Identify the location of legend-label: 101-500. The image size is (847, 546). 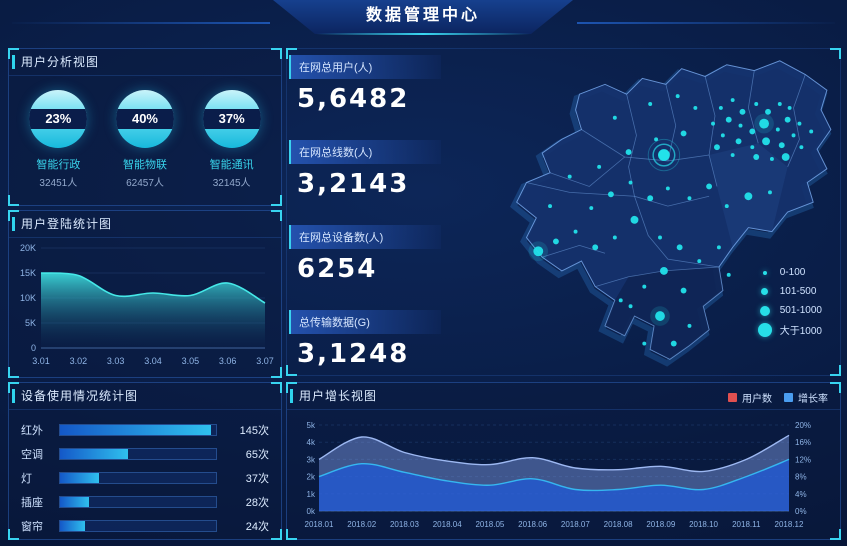
(798, 291).